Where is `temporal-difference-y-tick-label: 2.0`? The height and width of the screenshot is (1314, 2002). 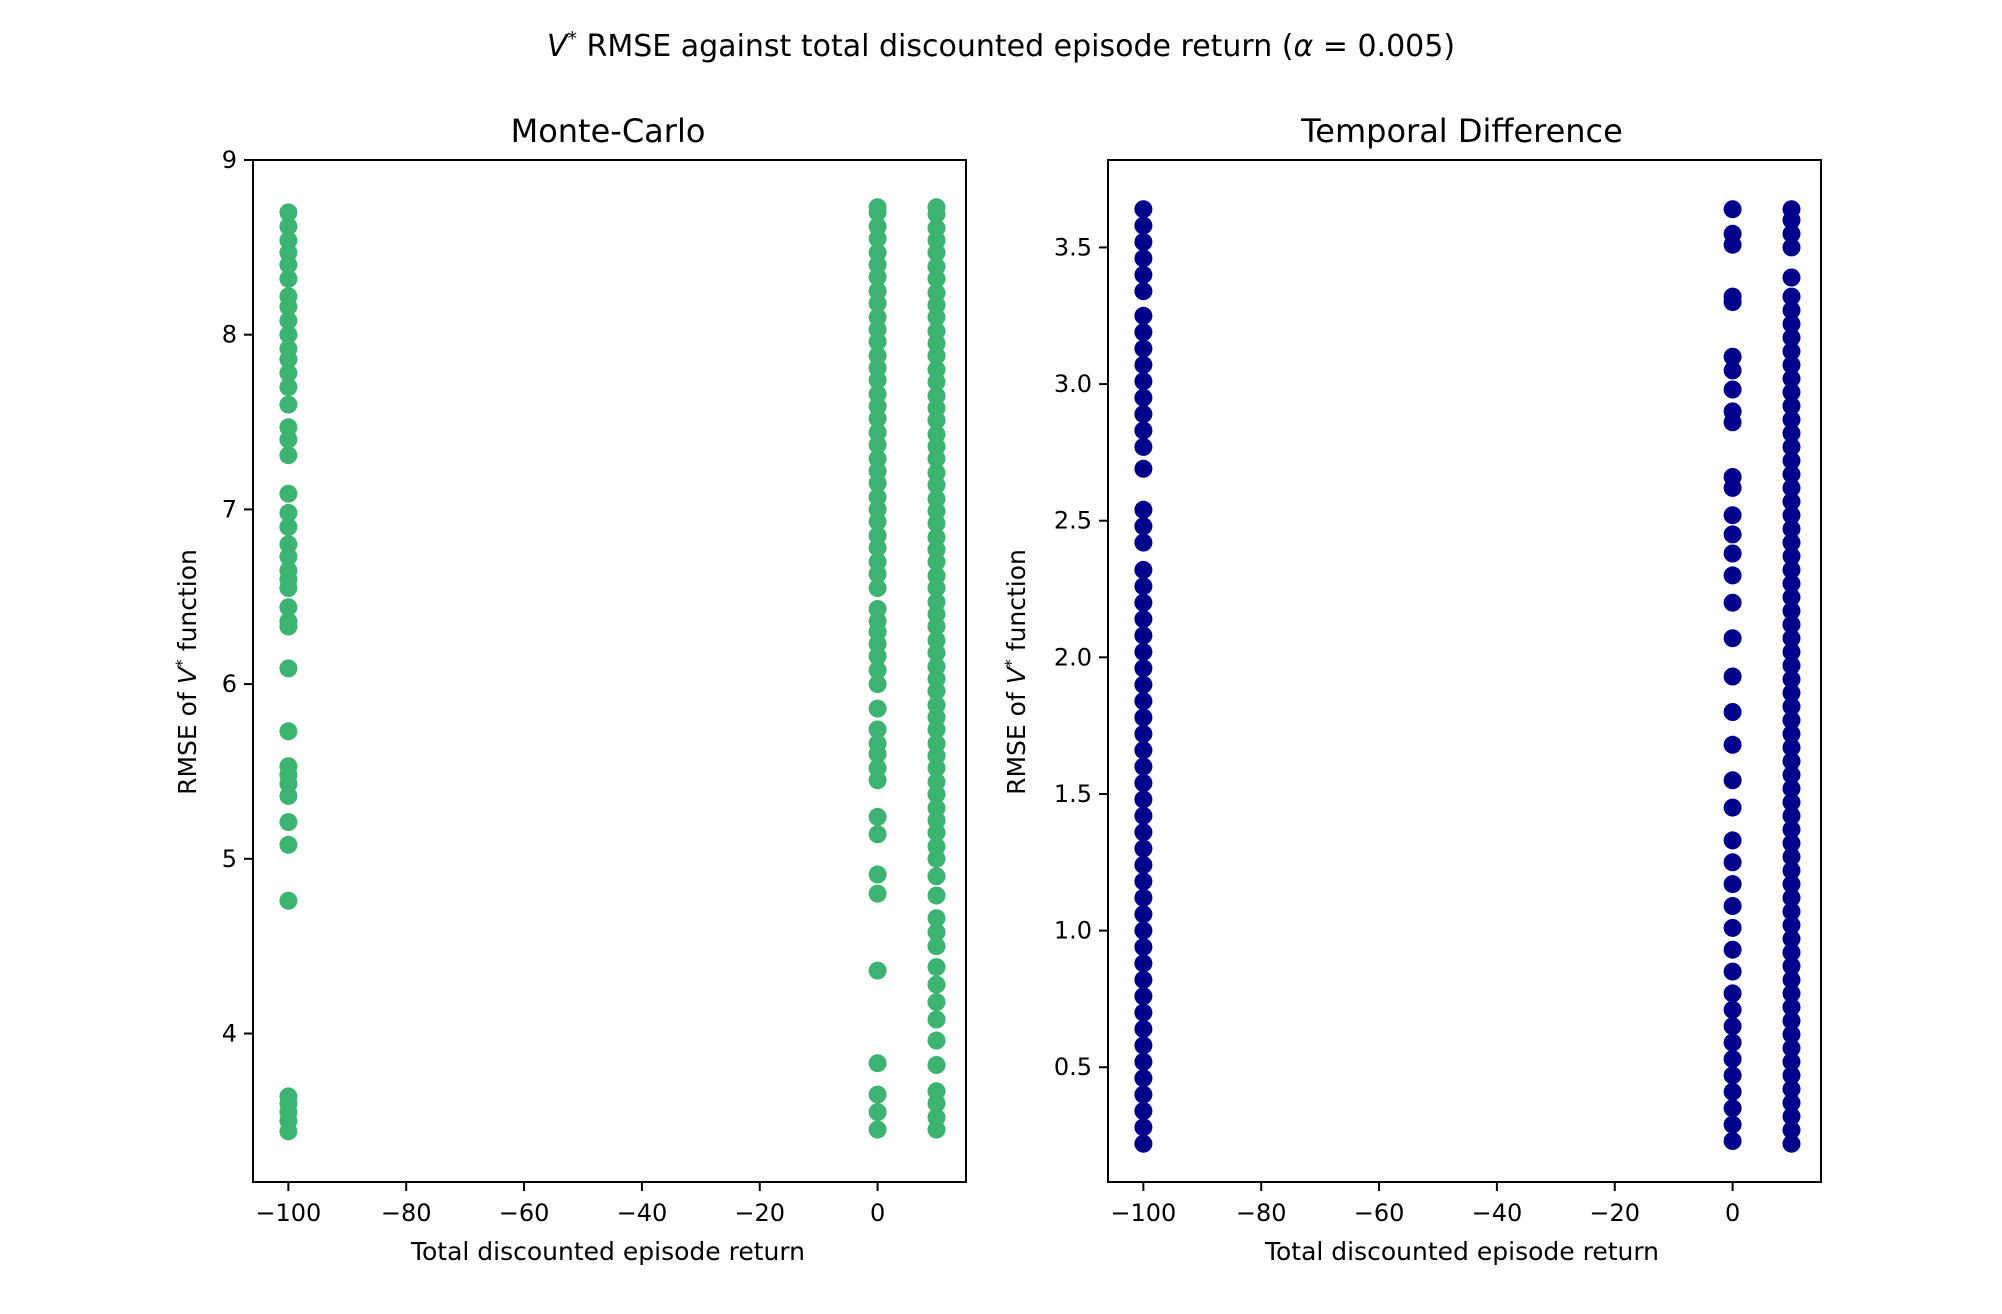
temporal-difference-y-tick-label: 2.0 is located at coordinates (1073, 657).